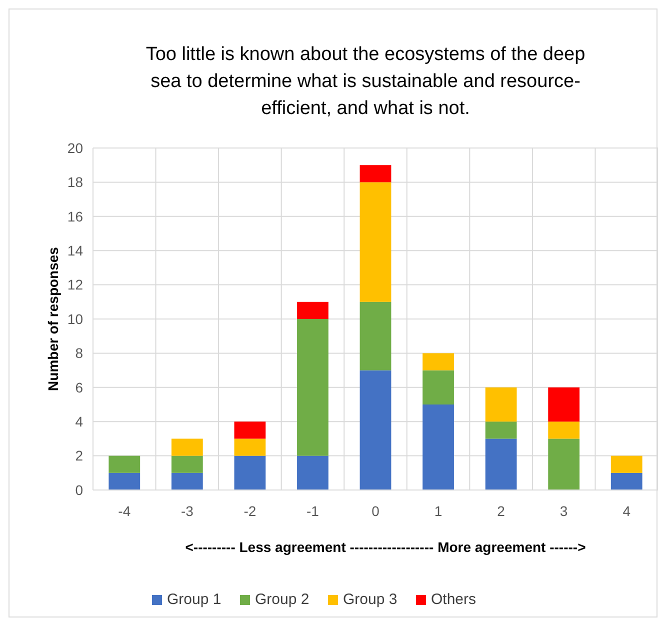 This screenshot has height=619, width=666. I want to click on x-tick-label: 0, so click(376, 511).